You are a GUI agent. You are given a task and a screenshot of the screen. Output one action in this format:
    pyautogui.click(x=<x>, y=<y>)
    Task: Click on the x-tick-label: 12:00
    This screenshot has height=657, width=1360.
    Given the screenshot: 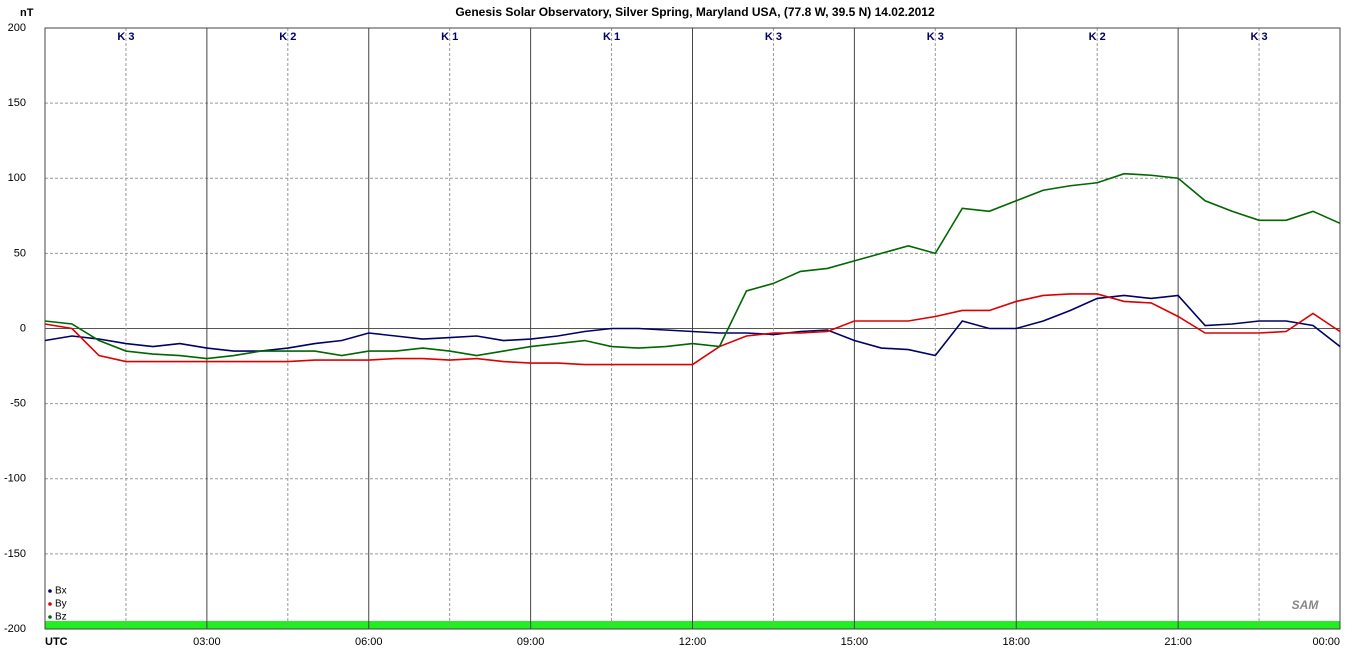 What is the action you would take?
    pyautogui.click(x=693, y=642)
    